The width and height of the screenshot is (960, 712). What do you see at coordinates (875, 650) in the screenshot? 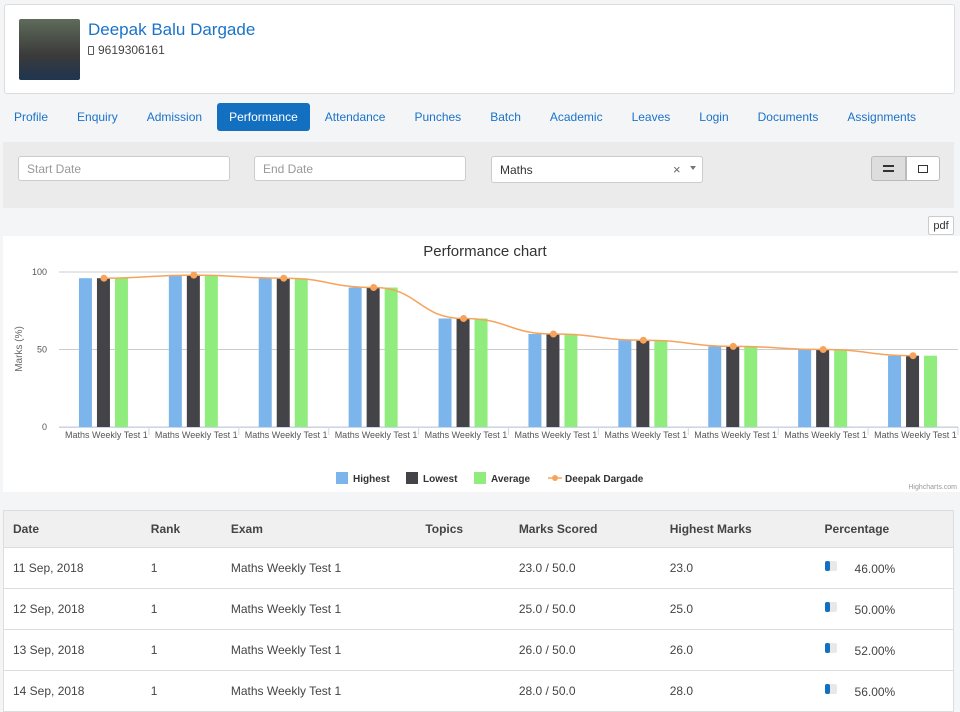
I see `percentage-text: 52.00%` at bounding box center [875, 650].